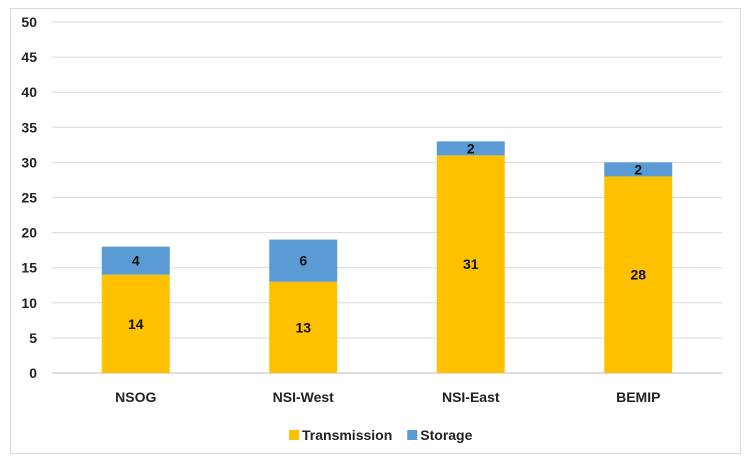  I want to click on y-tick-label: 30, so click(29, 162).